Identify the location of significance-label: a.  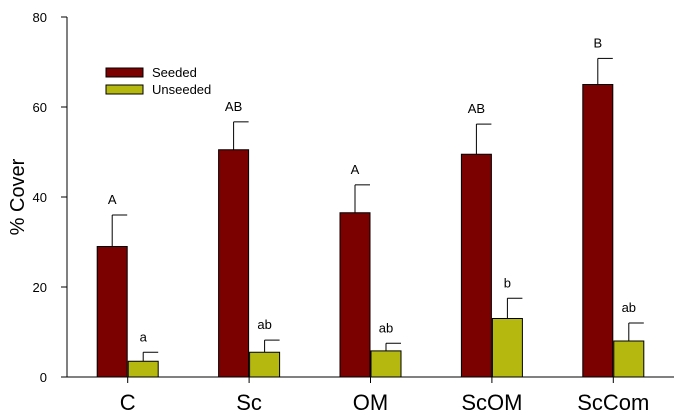
(144, 336).